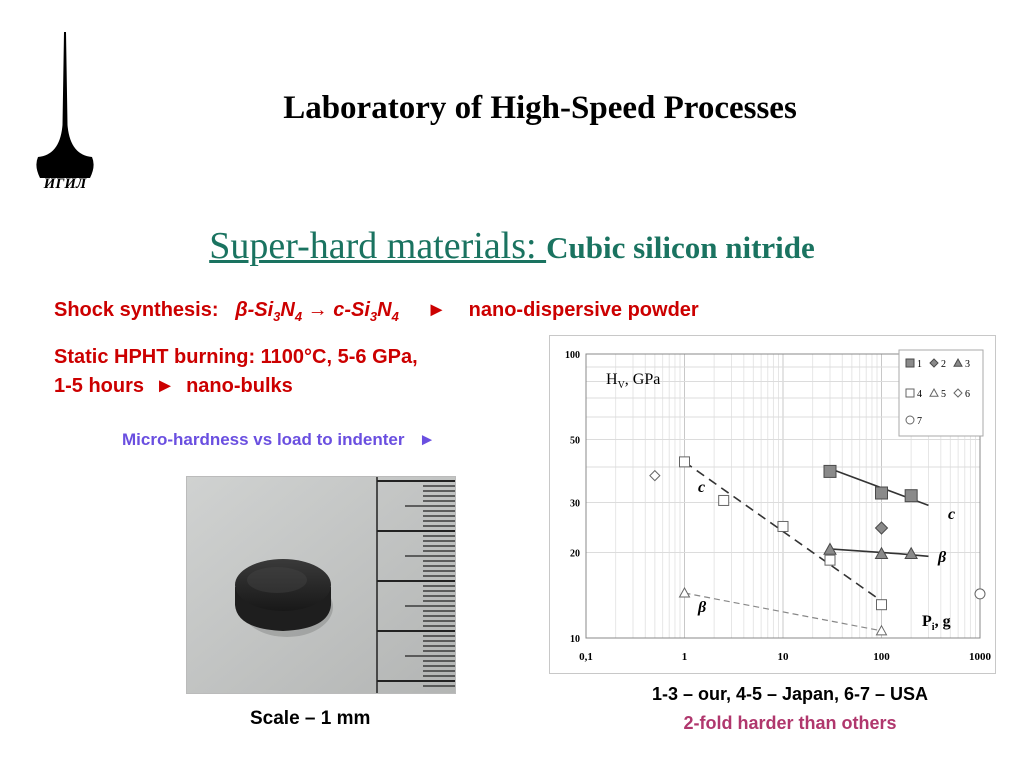  I want to click on legend-label: 1, so click(919, 364).